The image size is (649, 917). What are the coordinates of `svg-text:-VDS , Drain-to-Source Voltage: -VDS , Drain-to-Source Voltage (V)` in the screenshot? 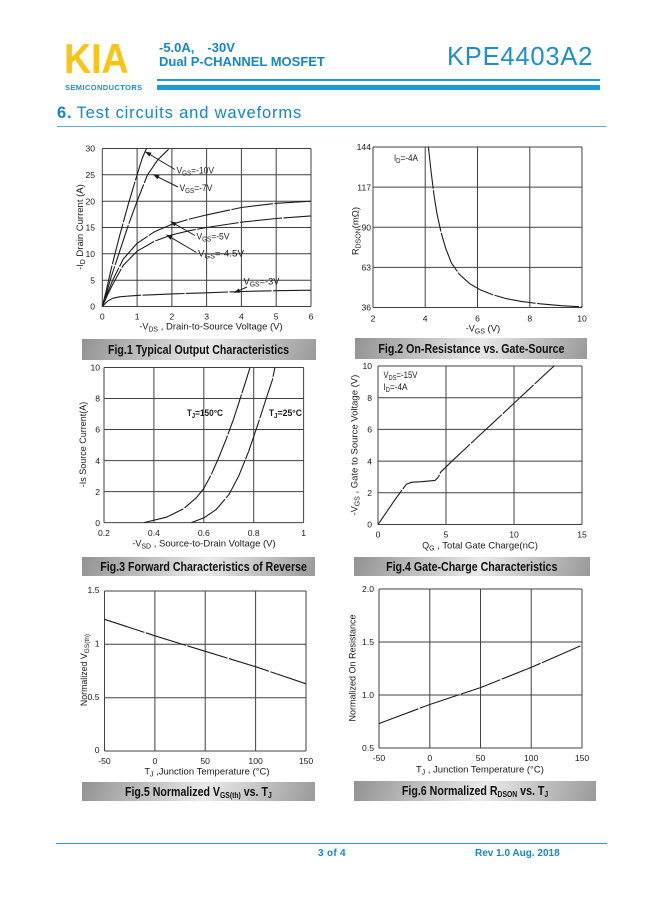 It's located at (210, 328).